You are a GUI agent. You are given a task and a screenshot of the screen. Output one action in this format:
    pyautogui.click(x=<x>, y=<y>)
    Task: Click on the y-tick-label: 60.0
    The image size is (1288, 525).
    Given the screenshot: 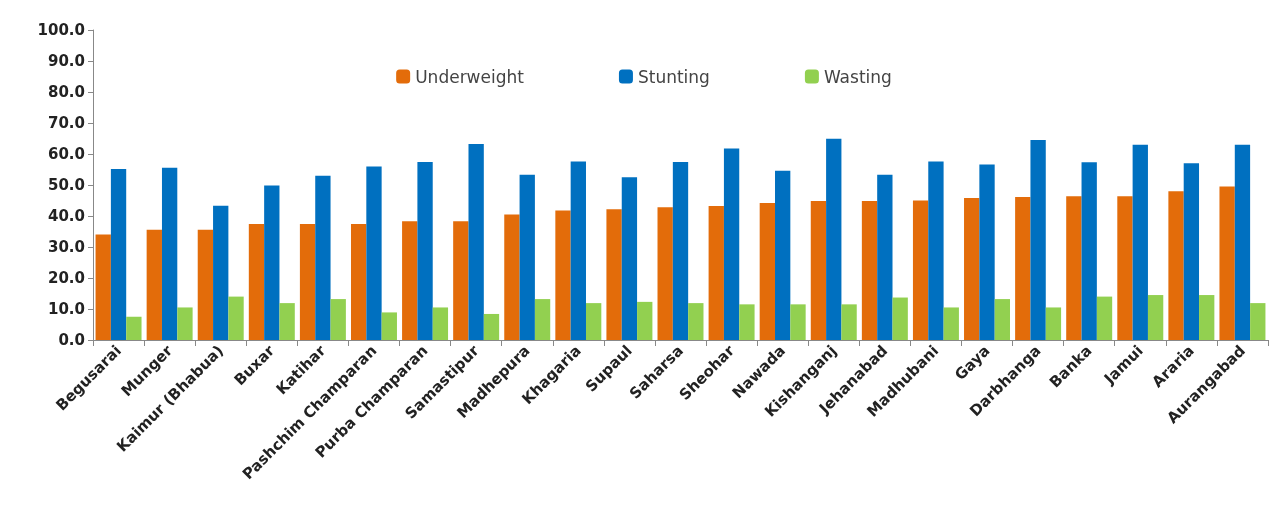 What is the action you would take?
    pyautogui.click(x=66, y=154)
    